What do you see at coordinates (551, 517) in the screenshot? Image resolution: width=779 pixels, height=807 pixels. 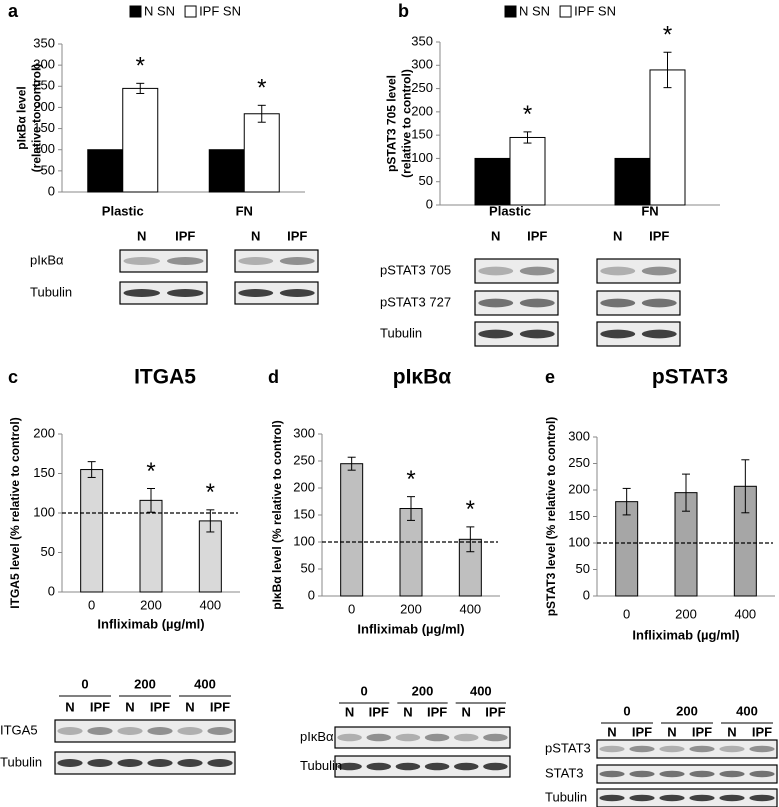 I see `y-axis-label: pSTAT3 level (% relative to control)` at bounding box center [551, 517].